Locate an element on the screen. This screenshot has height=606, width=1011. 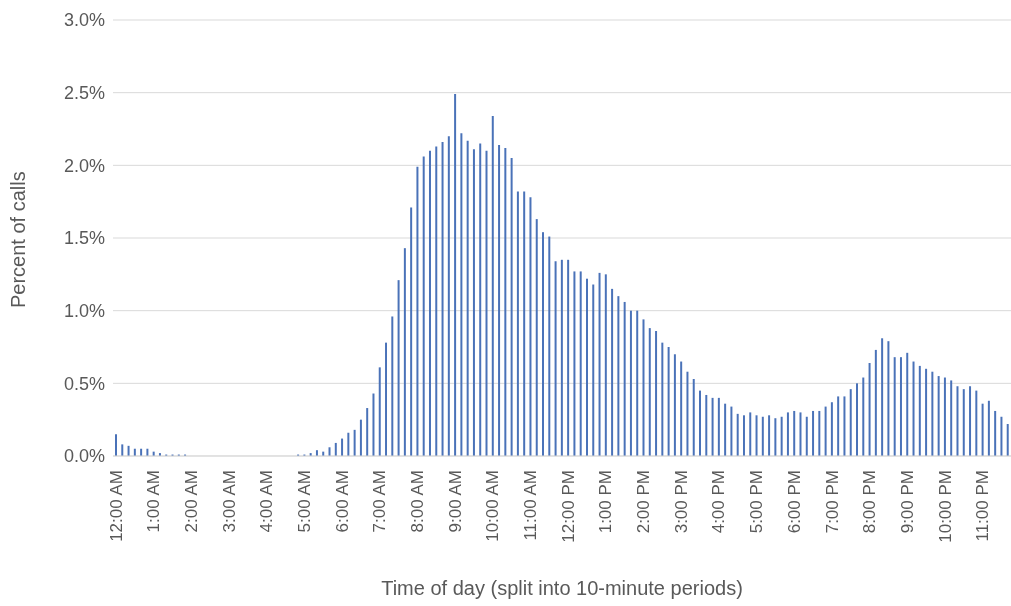
y-tick-label: 1.5% is located at coordinates (84, 238).